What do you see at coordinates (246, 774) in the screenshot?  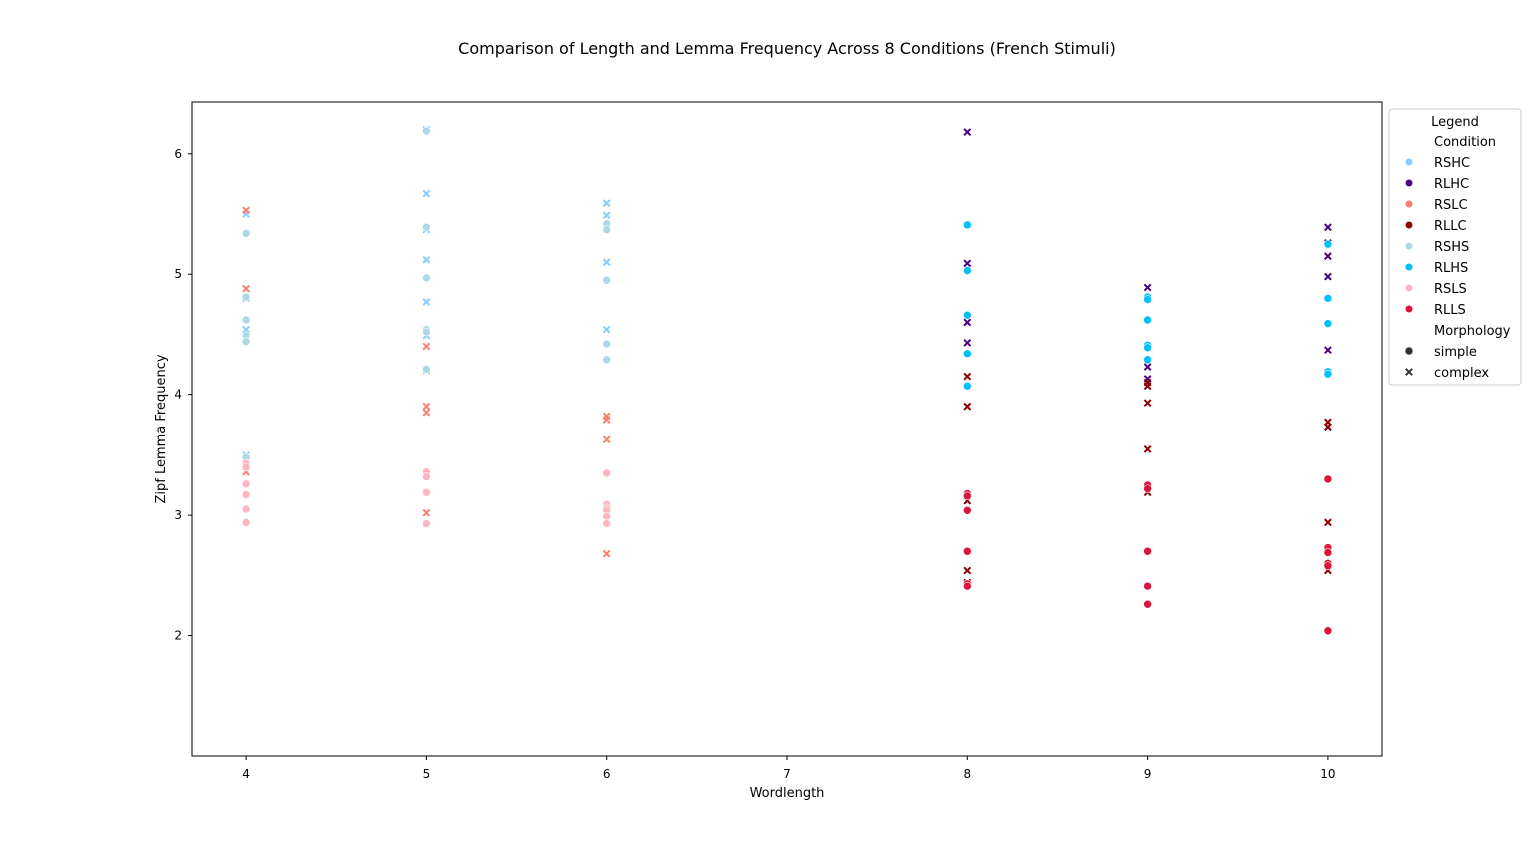 I see `x-tick-label: 4` at bounding box center [246, 774].